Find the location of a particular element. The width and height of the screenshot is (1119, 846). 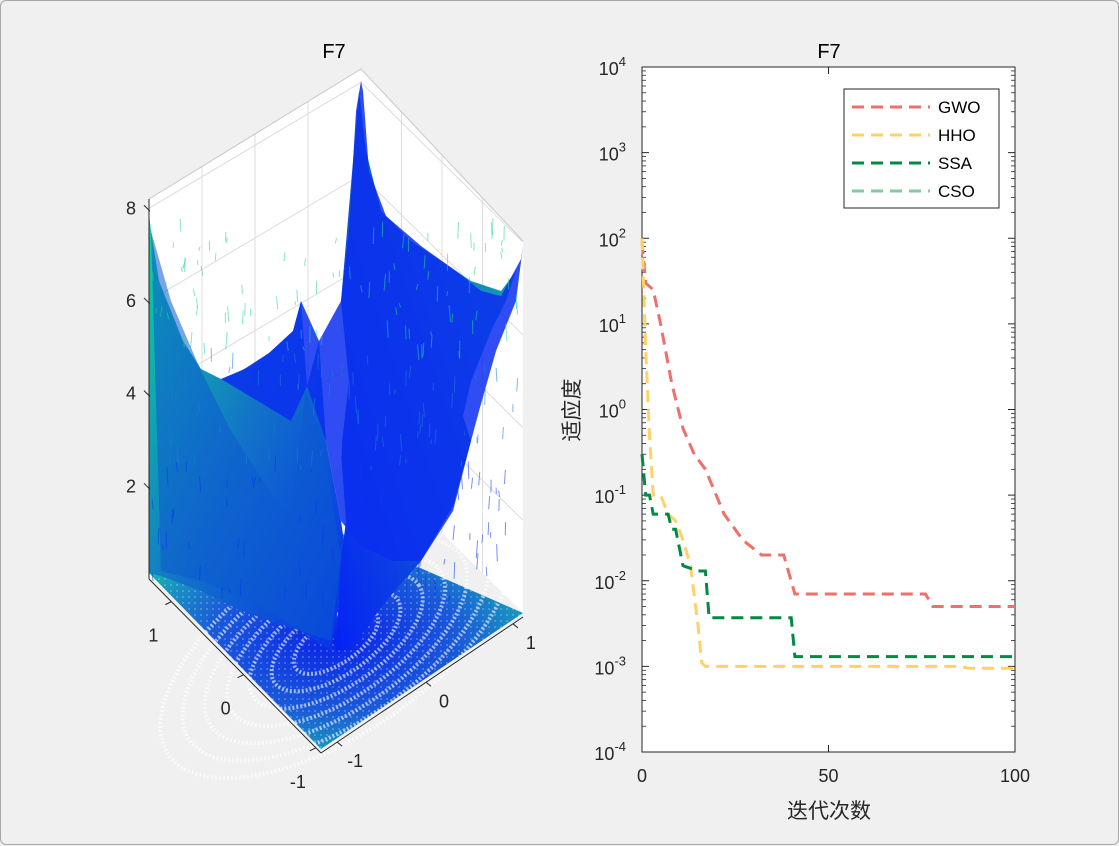

y-axis-label: 适应度 is located at coordinates (572, 410).